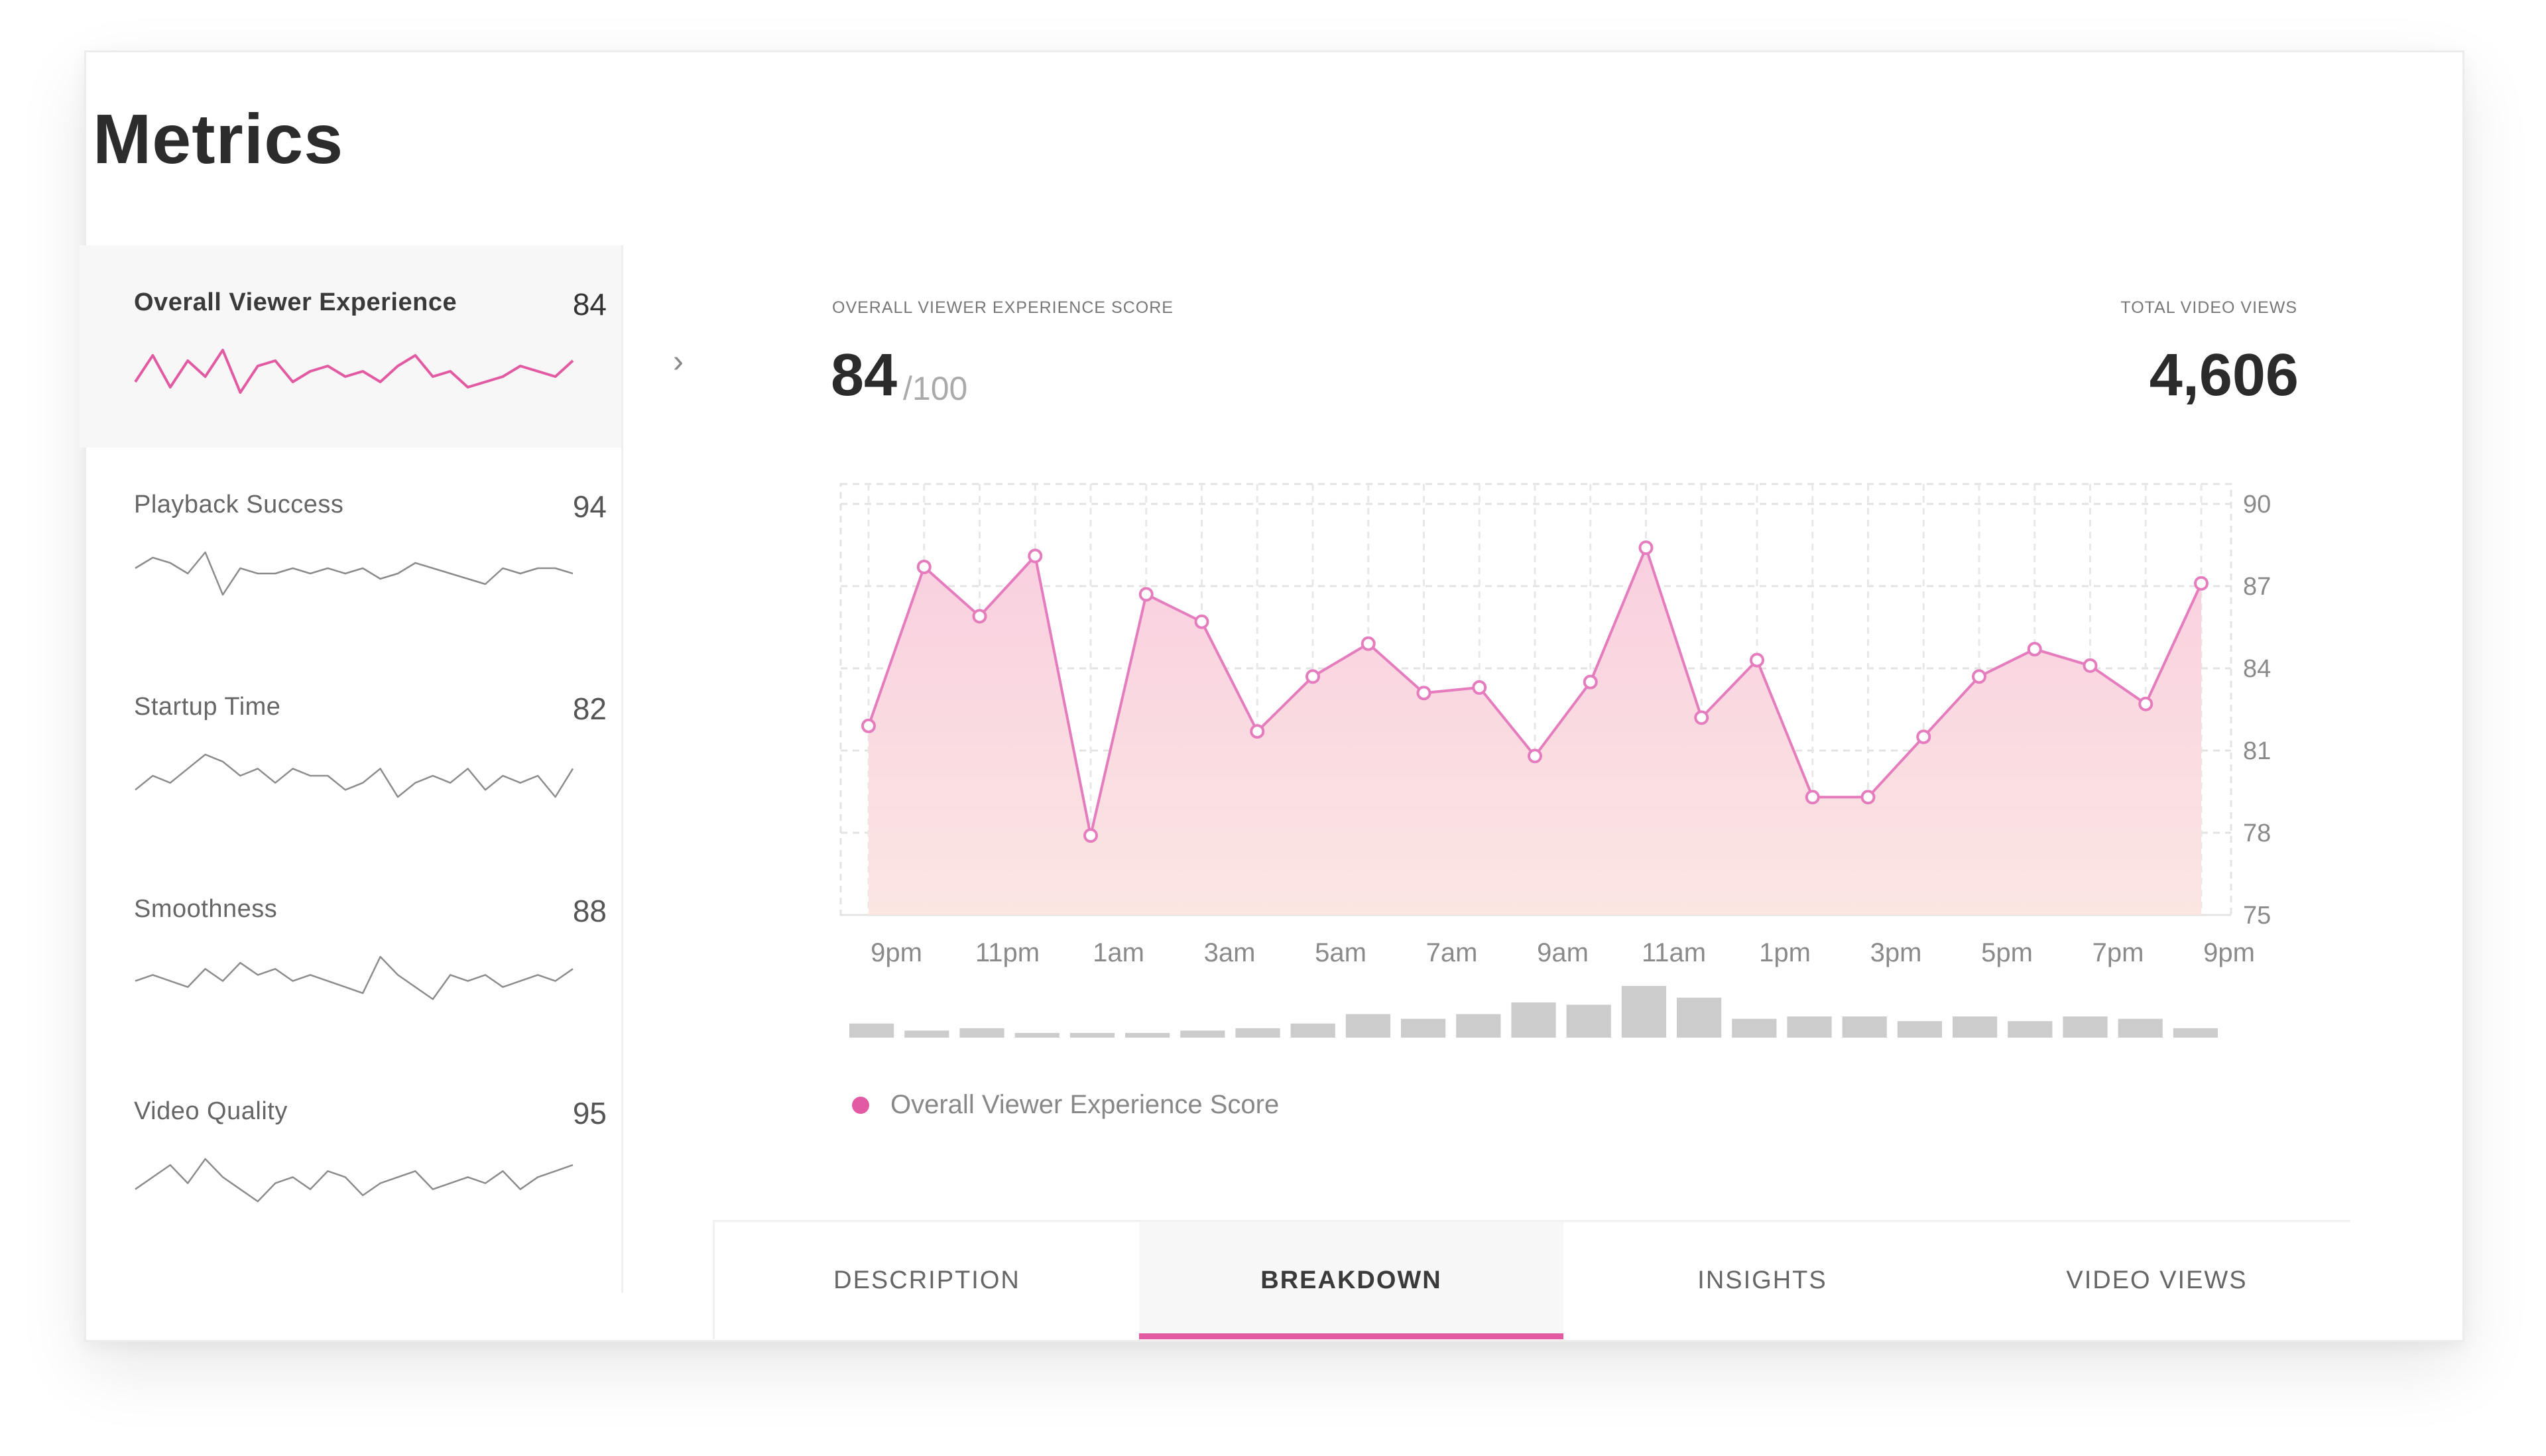  Describe the element at coordinates (206, 909) in the screenshot. I see `metric-label: Smoothness` at that location.